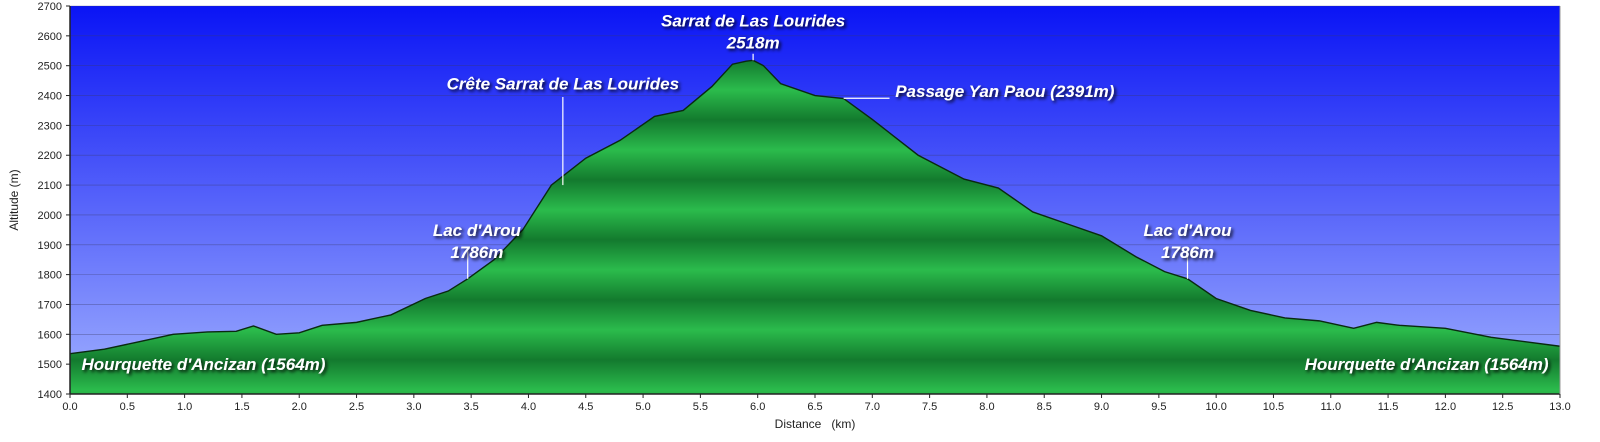 This screenshot has height=442, width=1600. What do you see at coordinates (757, 407) in the screenshot?
I see `x-tick-label: 6.0` at bounding box center [757, 407].